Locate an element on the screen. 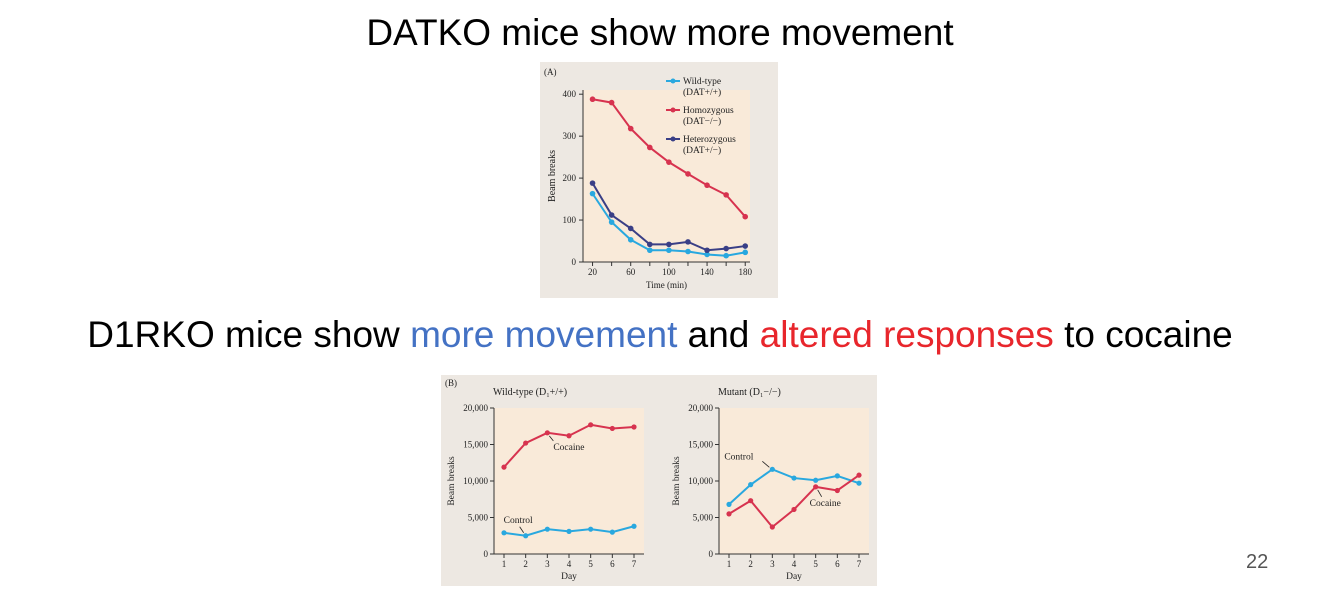  title-highlight-more-movement: more movement is located at coordinates (544, 334).